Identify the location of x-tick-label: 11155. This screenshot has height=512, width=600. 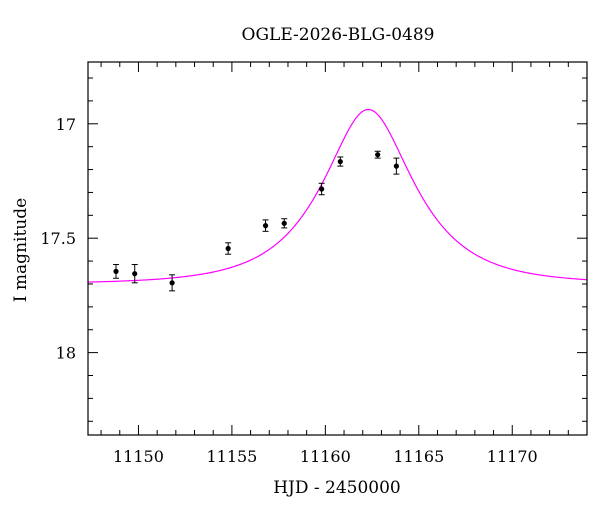
(231, 456).